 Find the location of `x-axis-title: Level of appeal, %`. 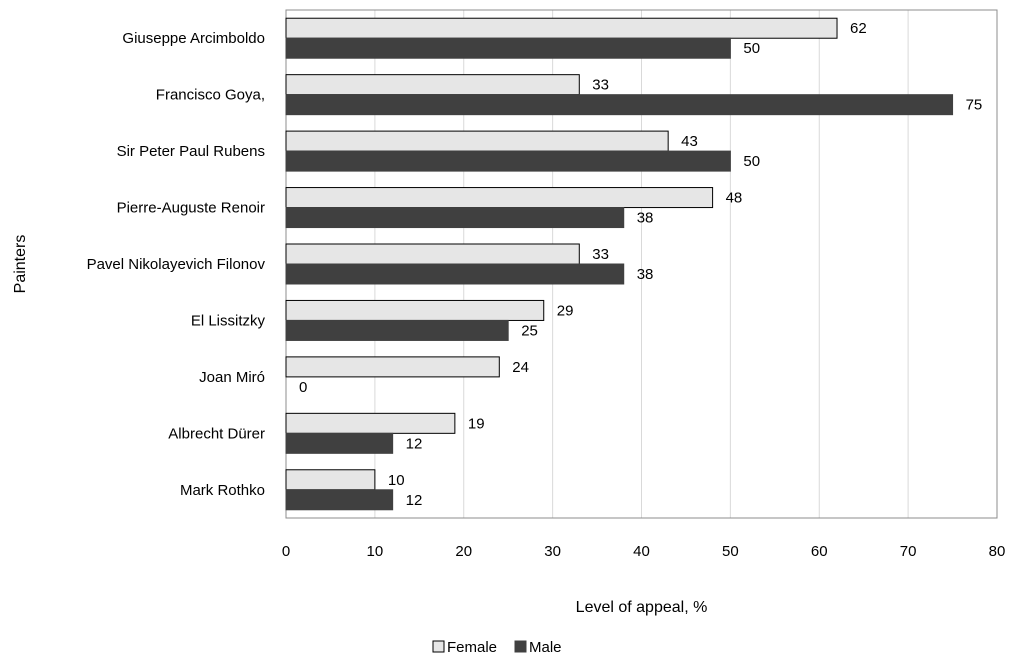

x-axis-title: Level of appeal, % is located at coordinates (642, 607).